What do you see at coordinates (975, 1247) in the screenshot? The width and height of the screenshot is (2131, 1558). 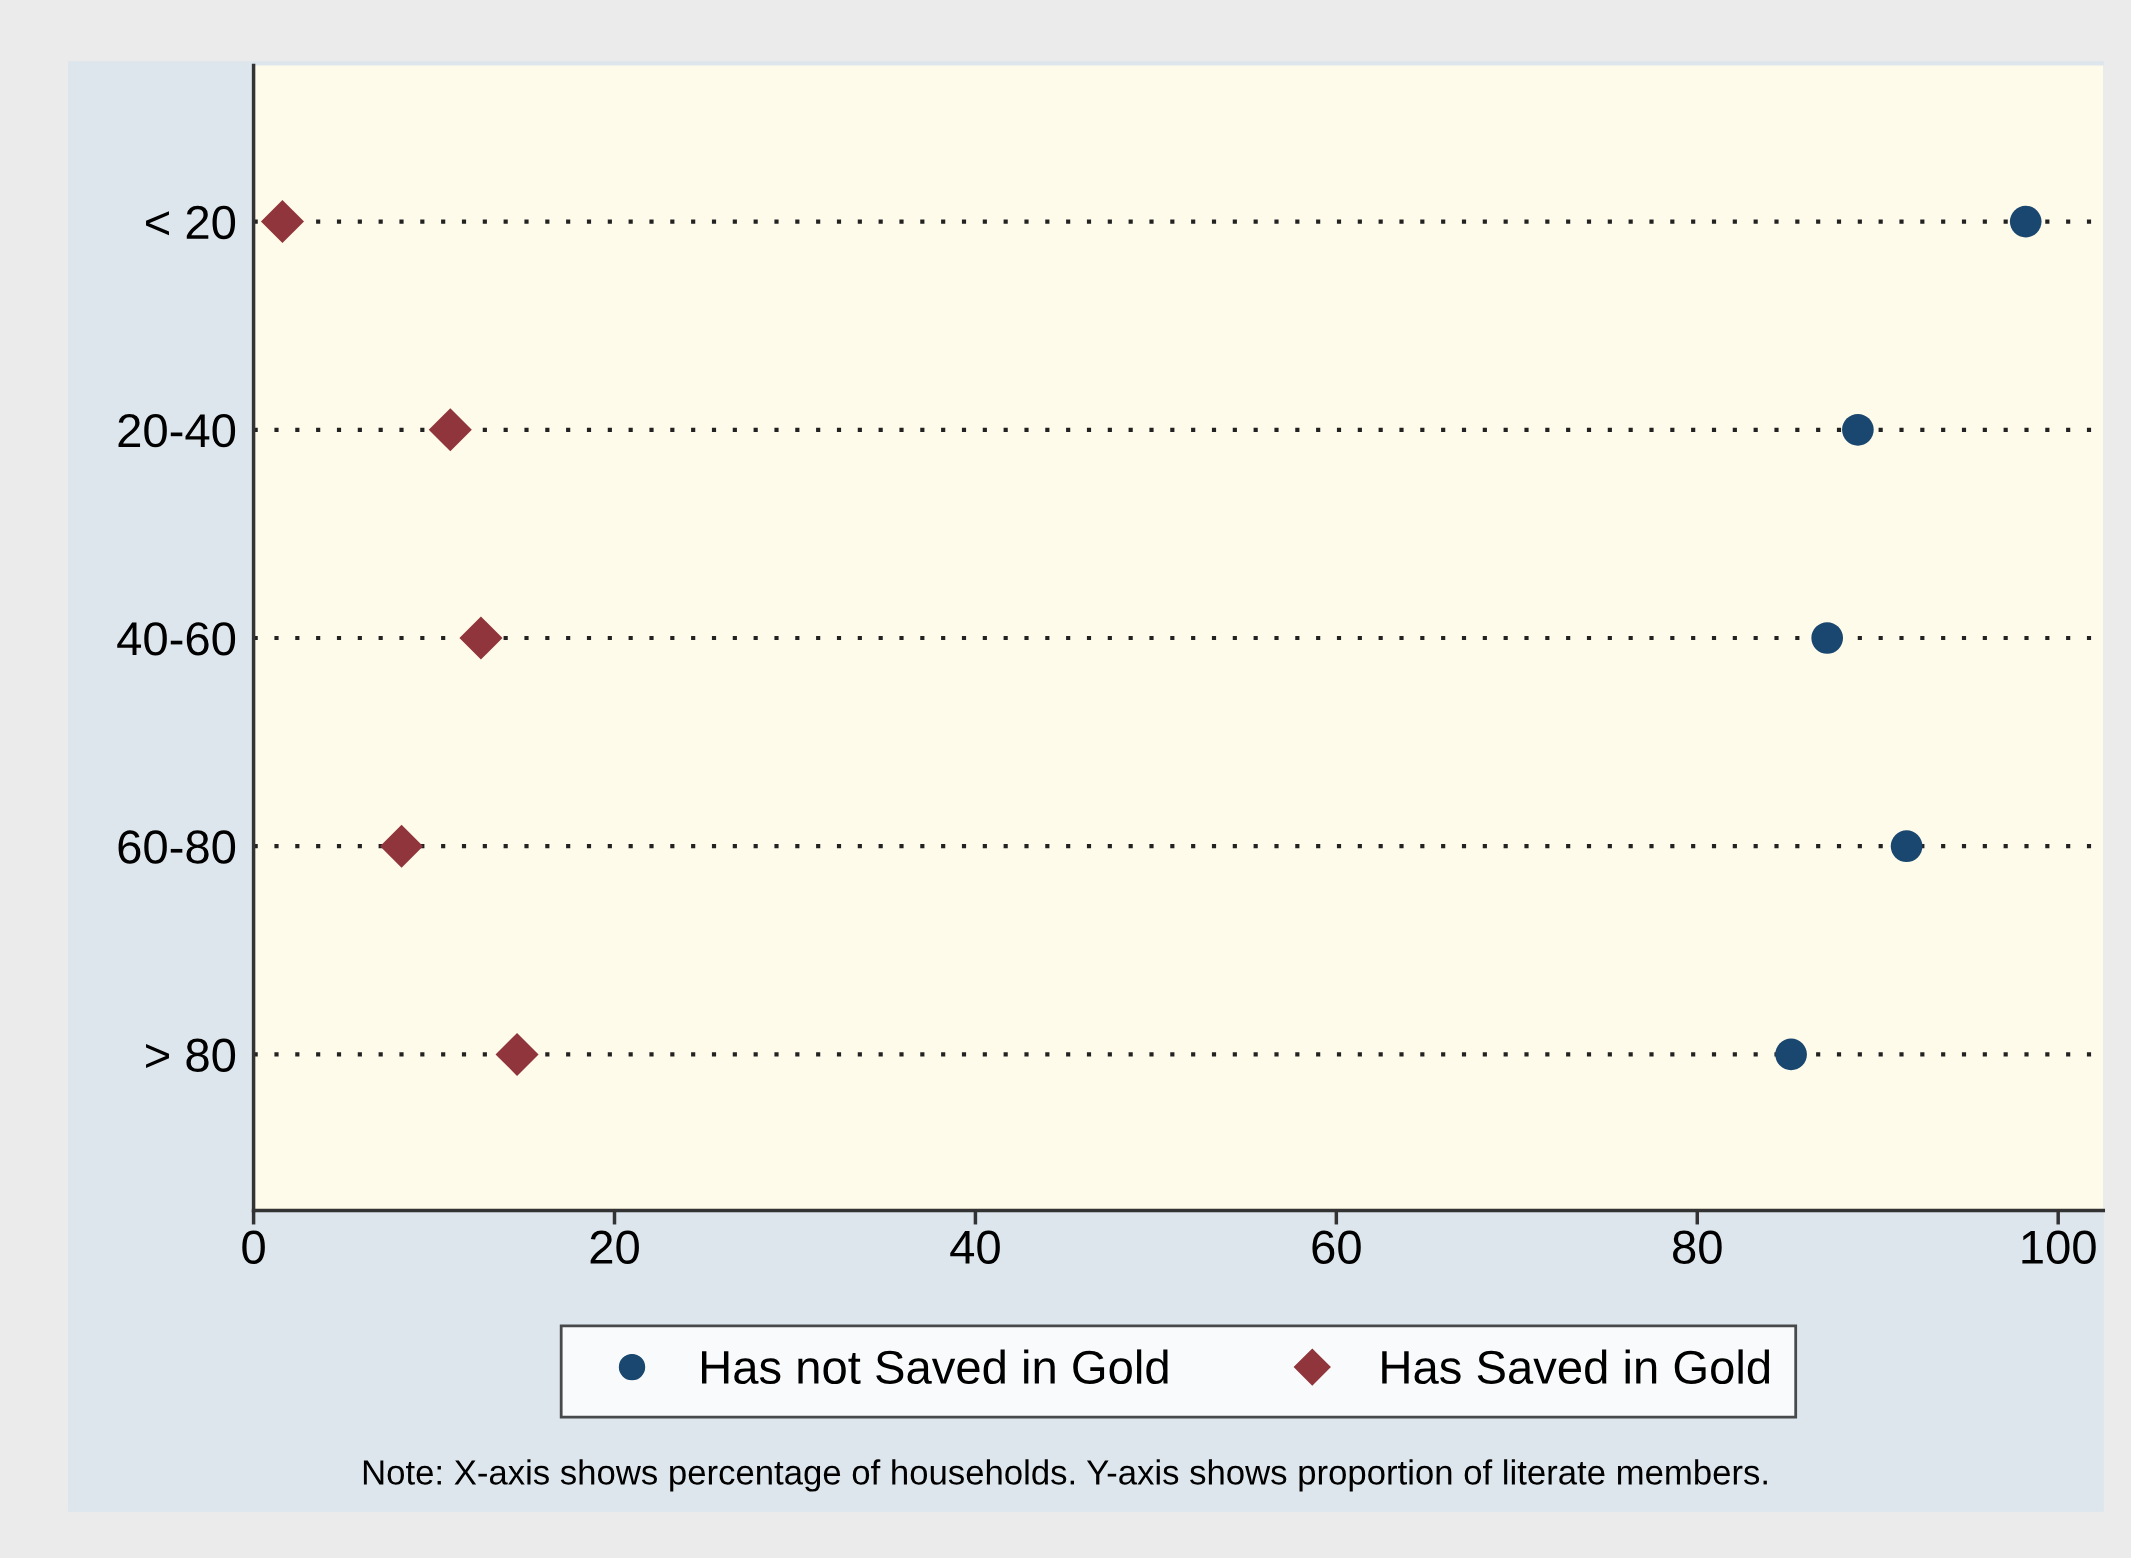 I see `x-tick-label: 40` at bounding box center [975, 1247].